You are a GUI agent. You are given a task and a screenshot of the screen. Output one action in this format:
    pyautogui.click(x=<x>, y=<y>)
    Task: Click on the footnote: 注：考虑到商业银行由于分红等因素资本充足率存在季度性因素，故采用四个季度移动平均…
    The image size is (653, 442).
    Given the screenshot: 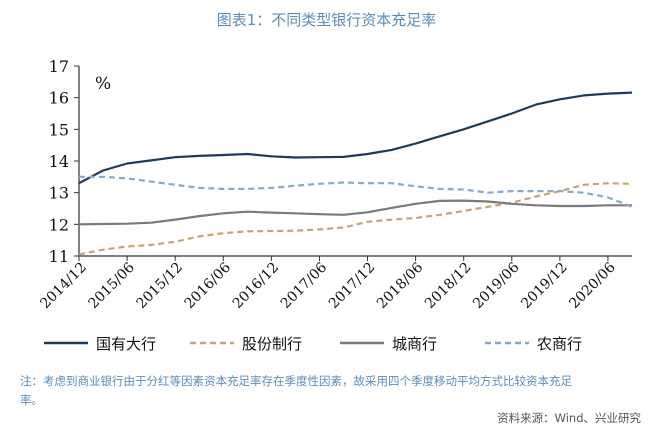 What is the action you would take?
    pyautogui.click(x=296, y=390)
    